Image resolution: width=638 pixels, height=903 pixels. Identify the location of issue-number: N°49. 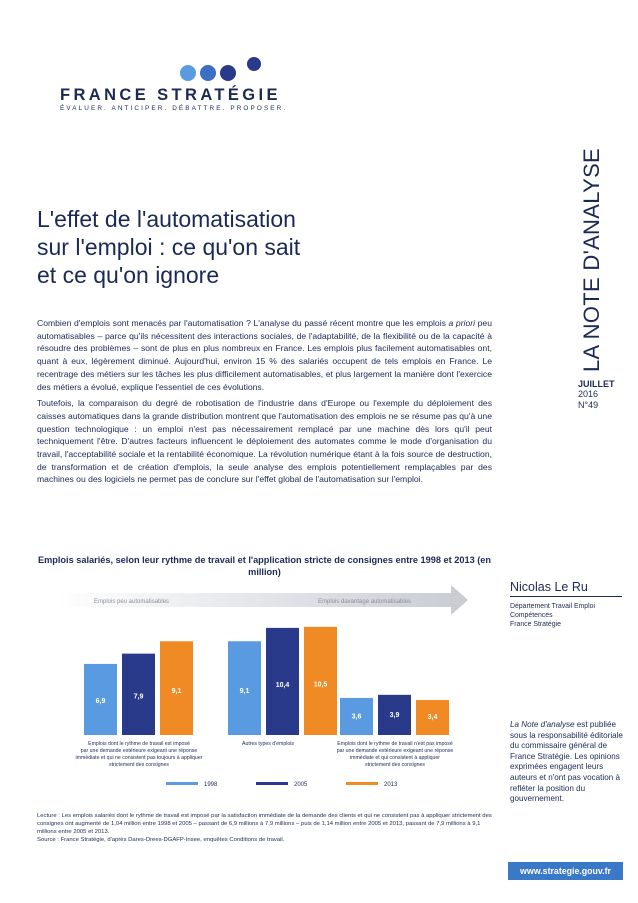
(588, 405).